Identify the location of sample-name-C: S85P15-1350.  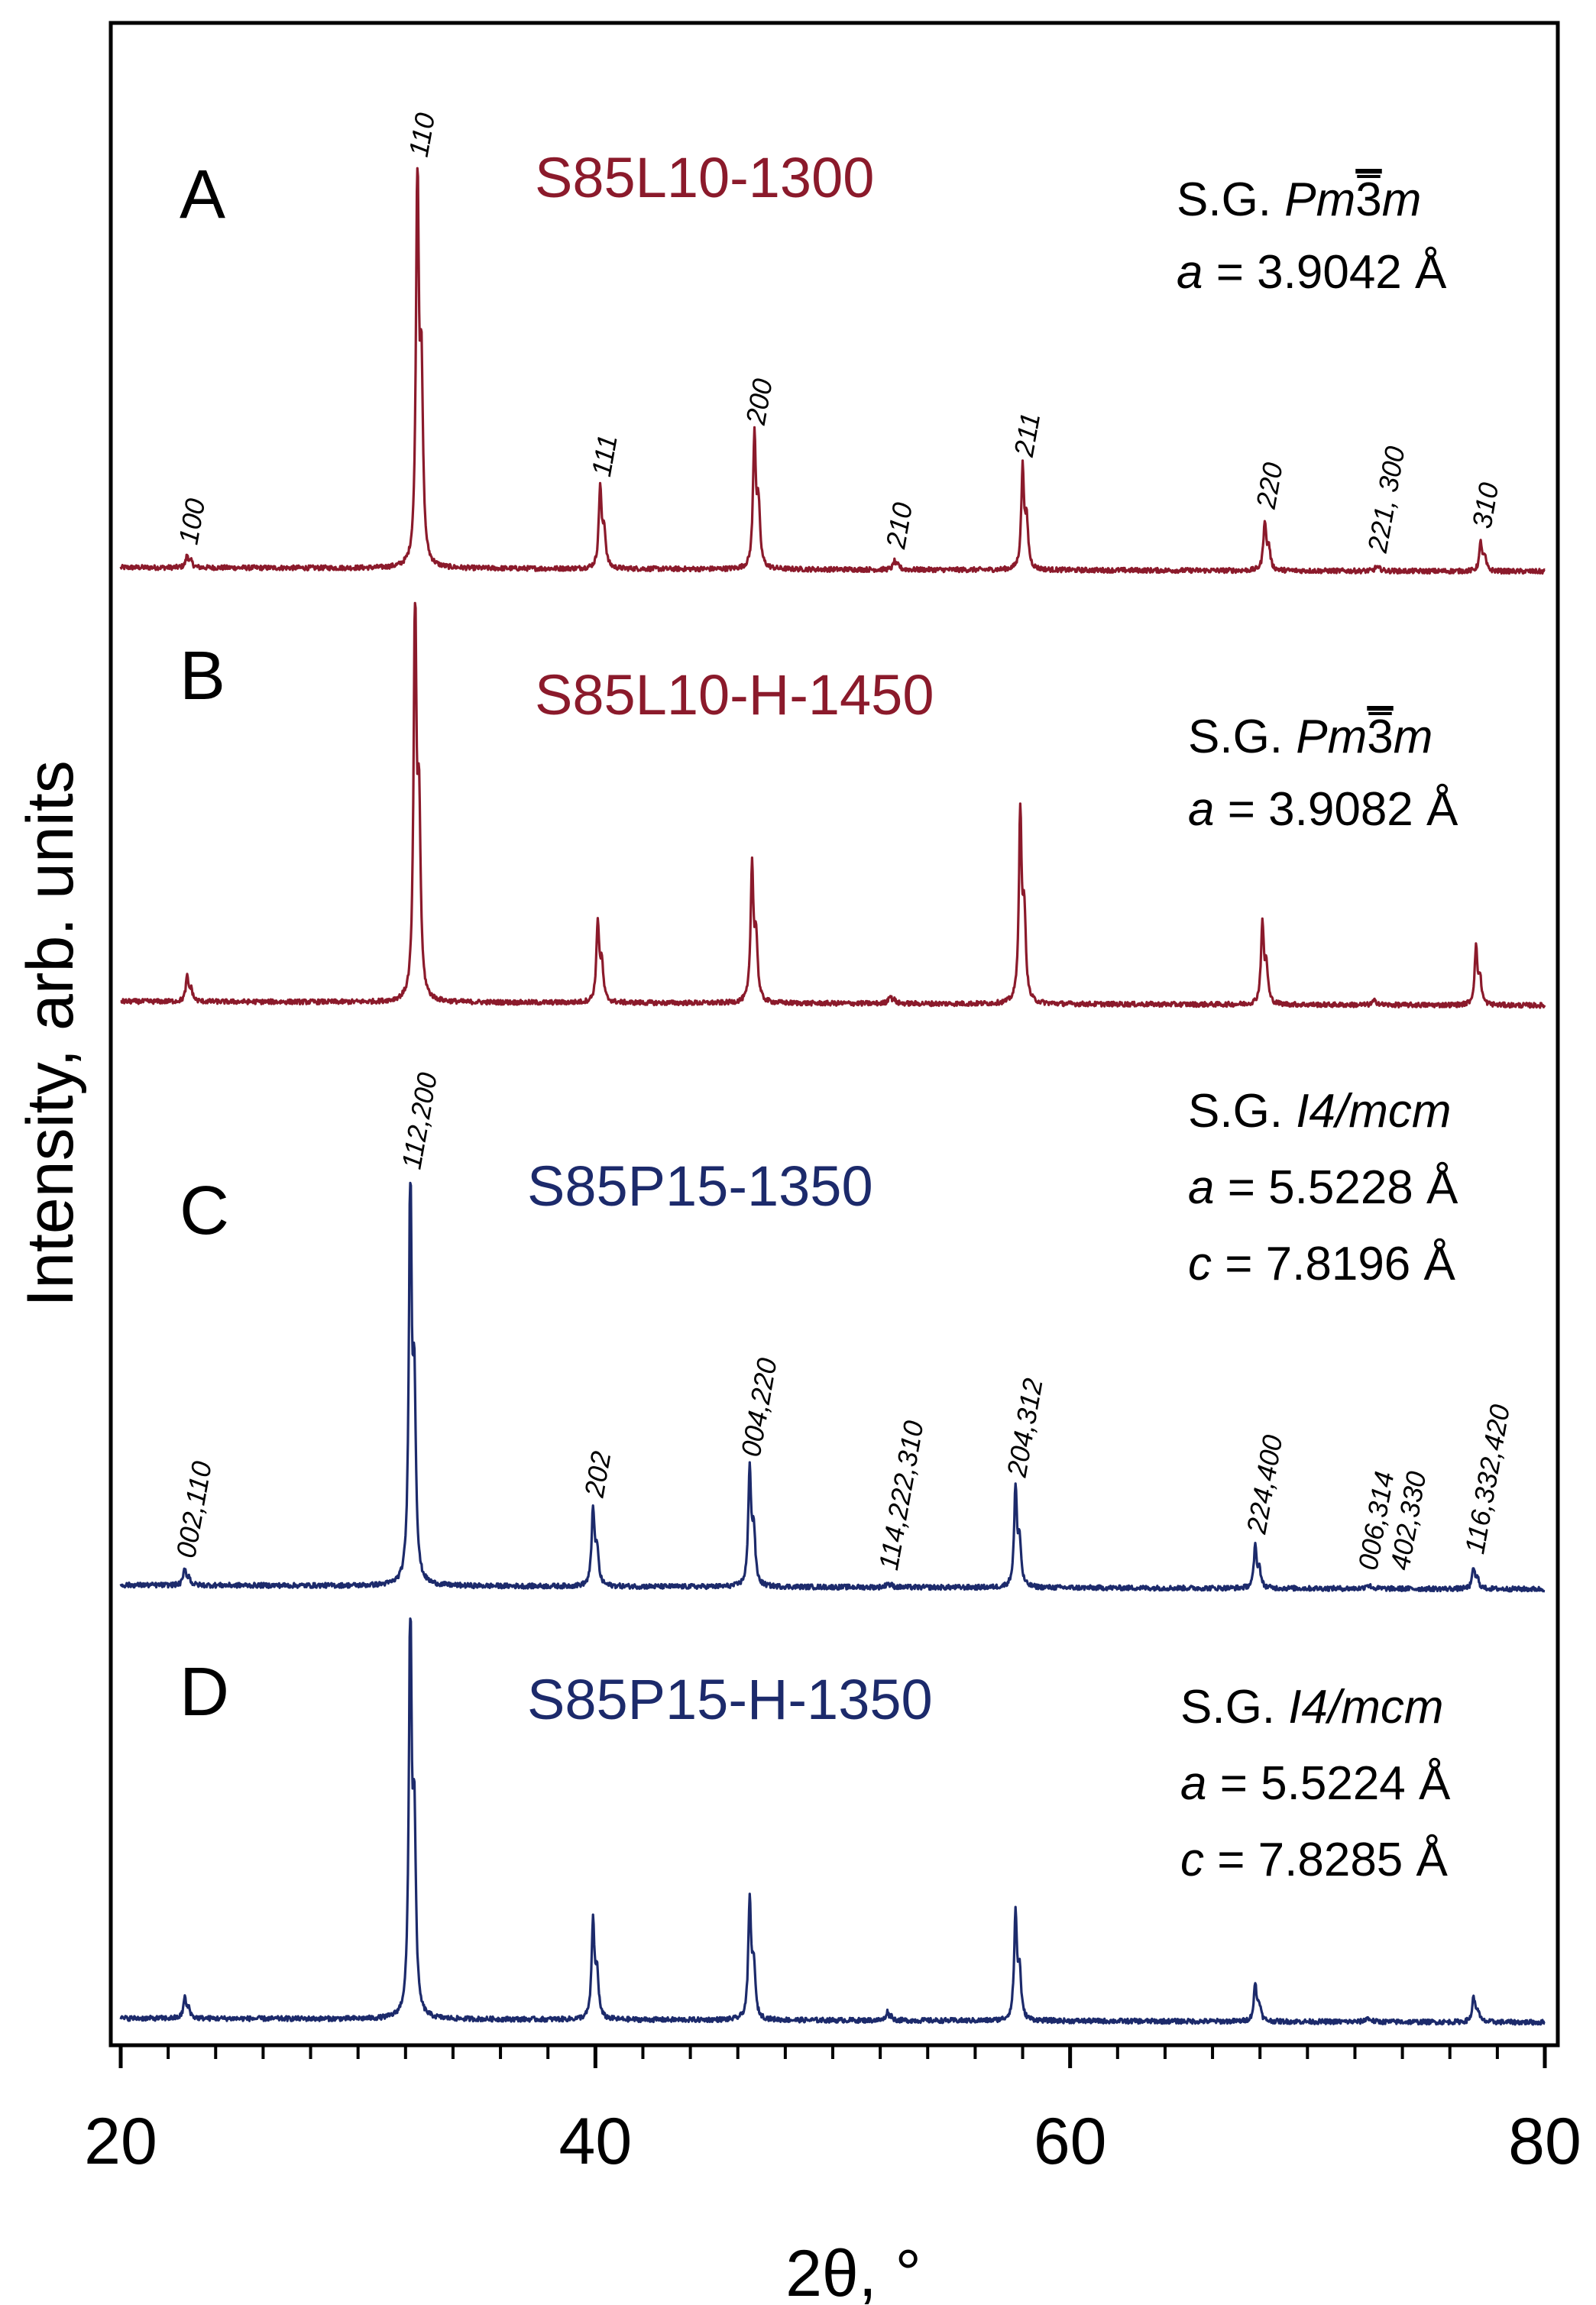
(700, 1186).